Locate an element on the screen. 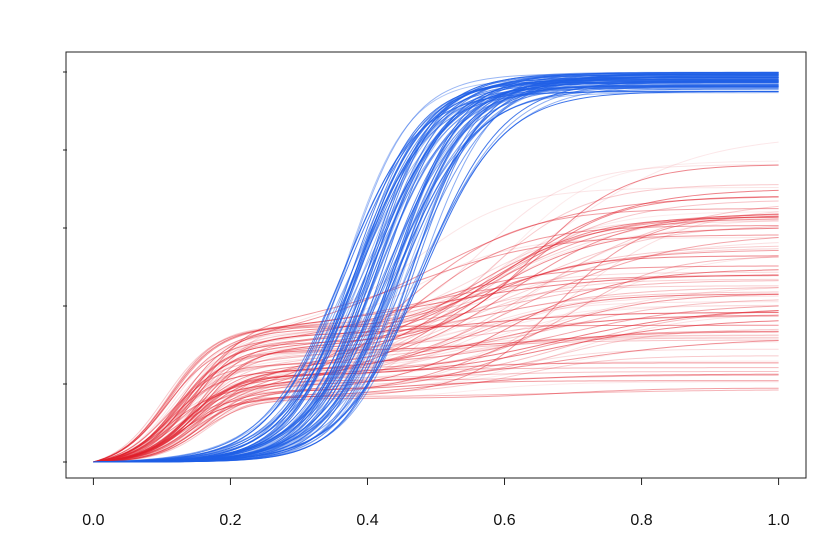 The width and height of the screenshot is (830, 548). x-tick-label: 1.0 is located at coordinates (778, 520).